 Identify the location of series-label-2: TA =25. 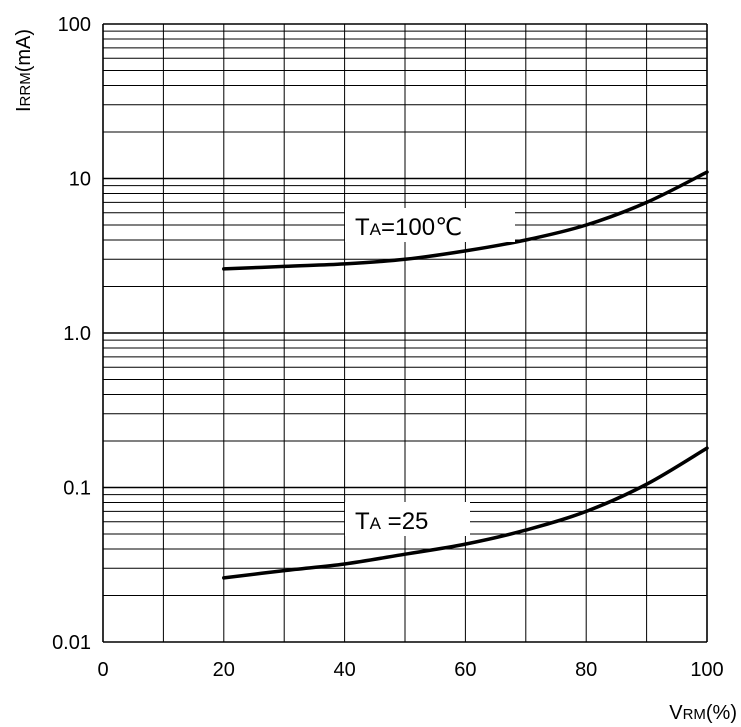
(391, 521).